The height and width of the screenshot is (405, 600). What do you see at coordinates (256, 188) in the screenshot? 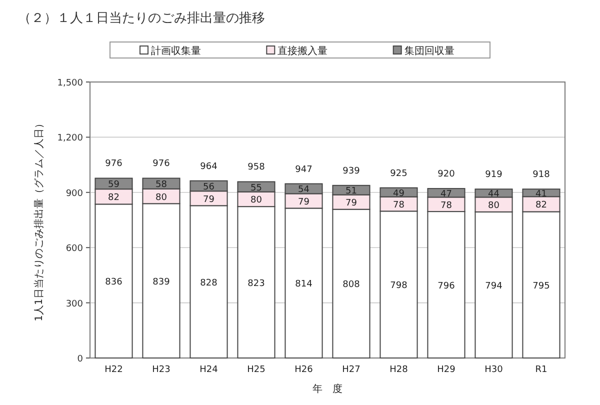
I see `data-label: 55` at bounding box center [256, 188].